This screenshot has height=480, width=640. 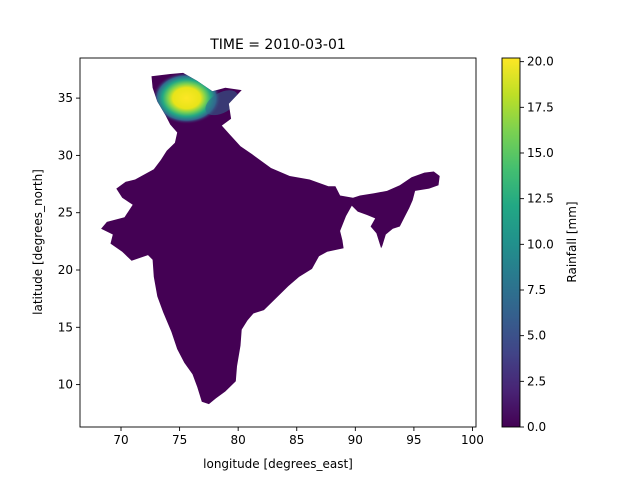 I want to click on colorbar-tick-label: 10.0, so click(x=540, y=244).